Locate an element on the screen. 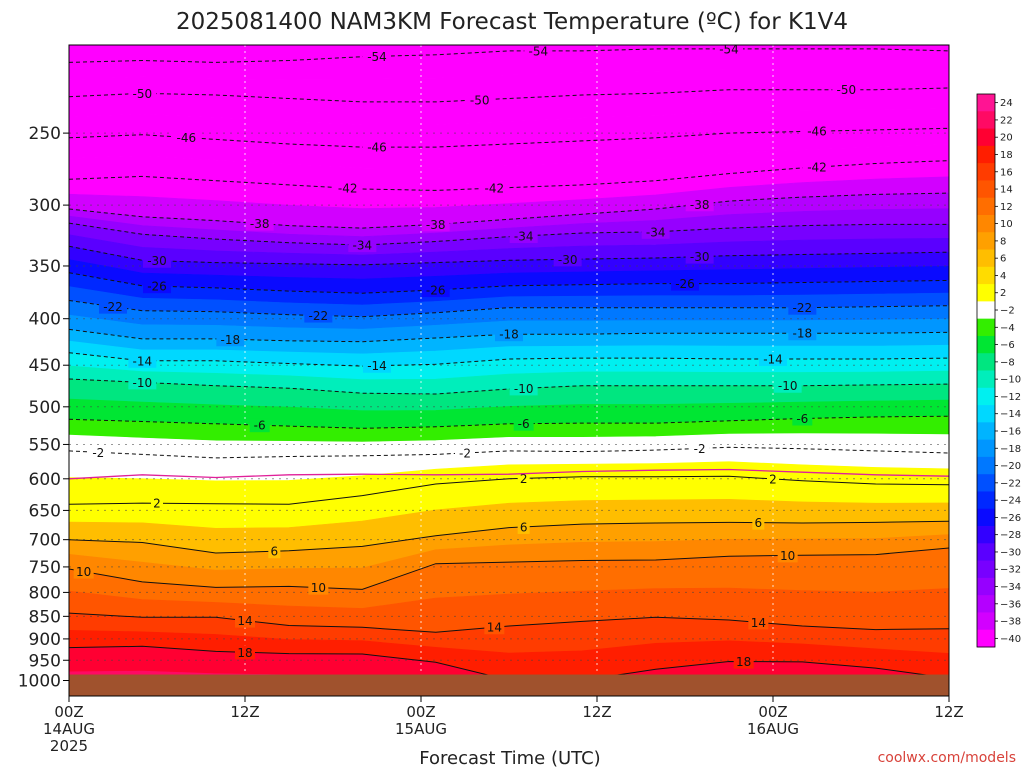 The width and height of the screenshot is (1024, 772). y-tick-label: 300 is located at coordinates (45, 206).